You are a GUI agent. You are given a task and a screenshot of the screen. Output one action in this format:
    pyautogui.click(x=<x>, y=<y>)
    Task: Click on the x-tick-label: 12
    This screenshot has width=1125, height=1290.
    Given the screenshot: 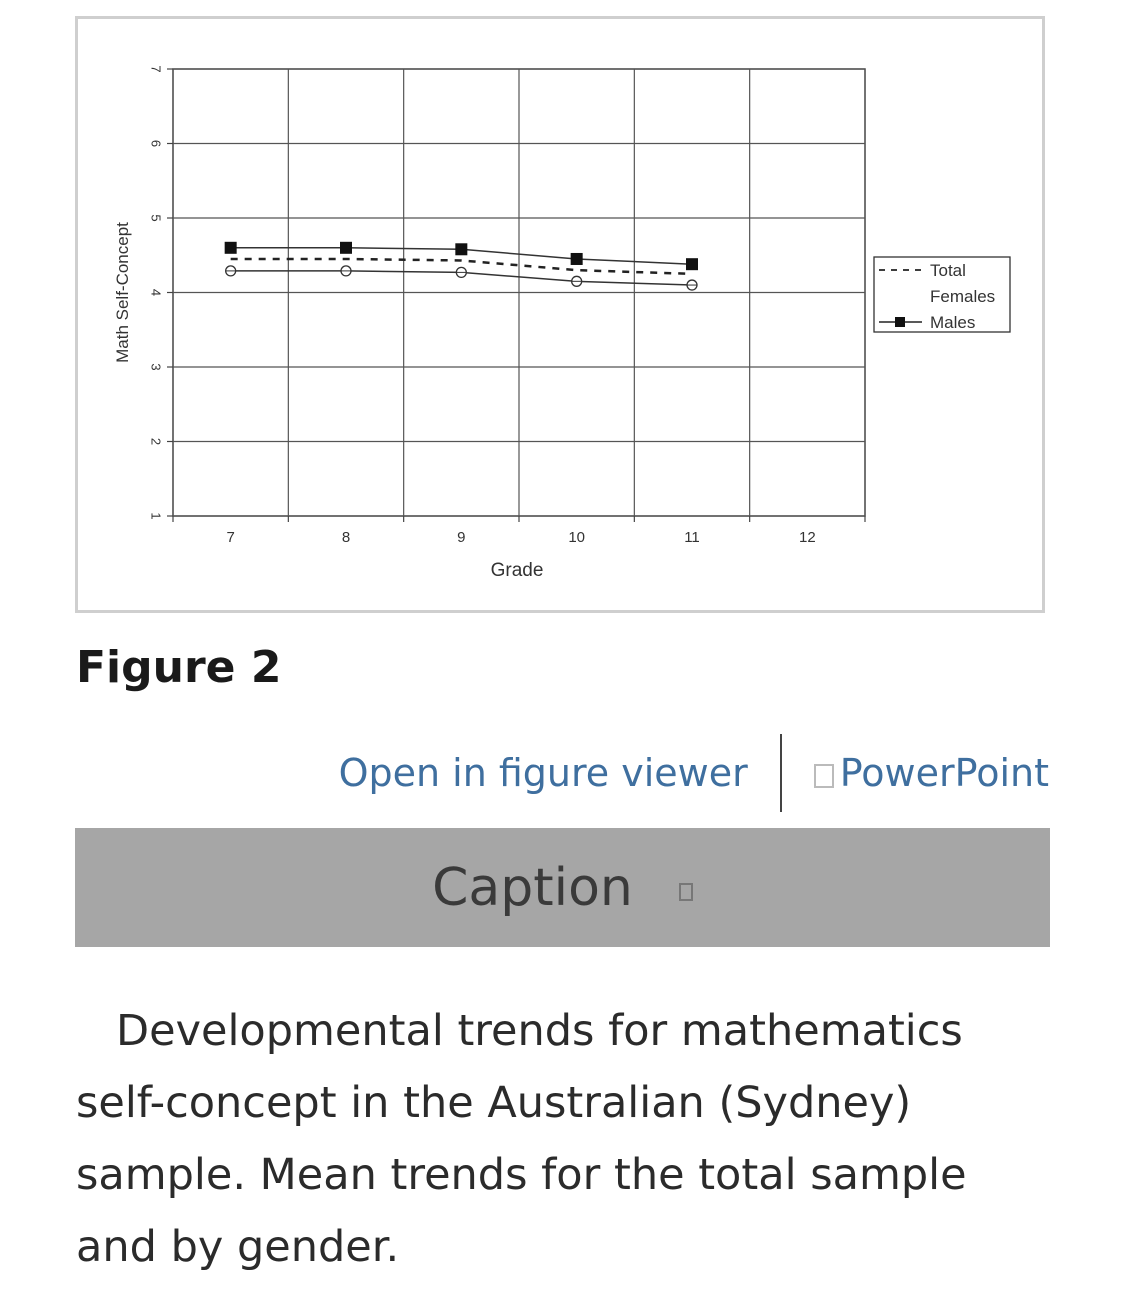 What is the action you would take?
    pyautogui.click(x=807, y=537)
    